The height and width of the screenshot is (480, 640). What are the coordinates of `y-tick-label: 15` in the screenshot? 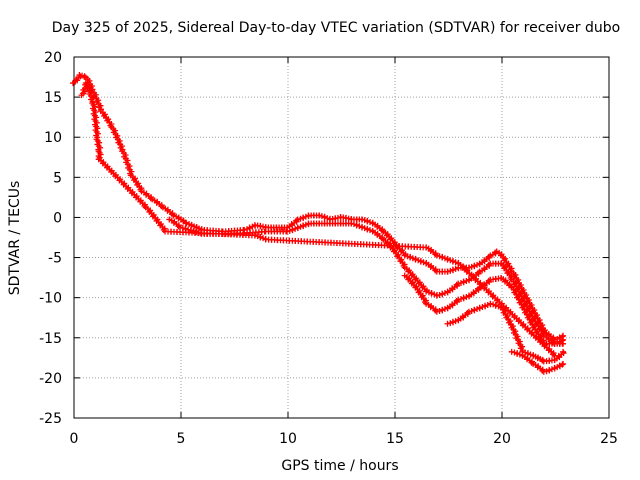 It's located at (53, 98).